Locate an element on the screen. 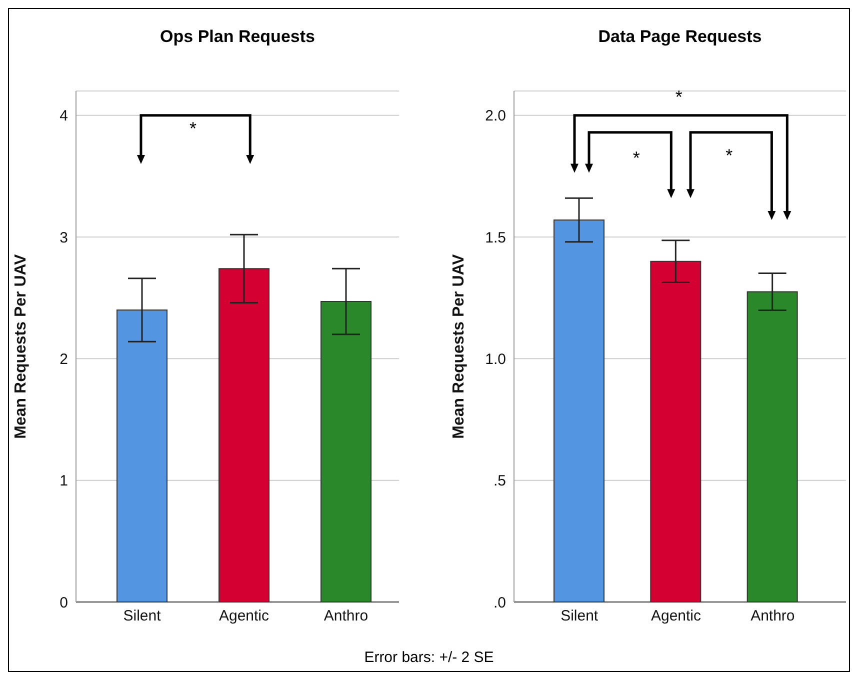 The width and height of the screenshot is (856, 679). y-tick-label: 3 is located at coordinates (64, 237).